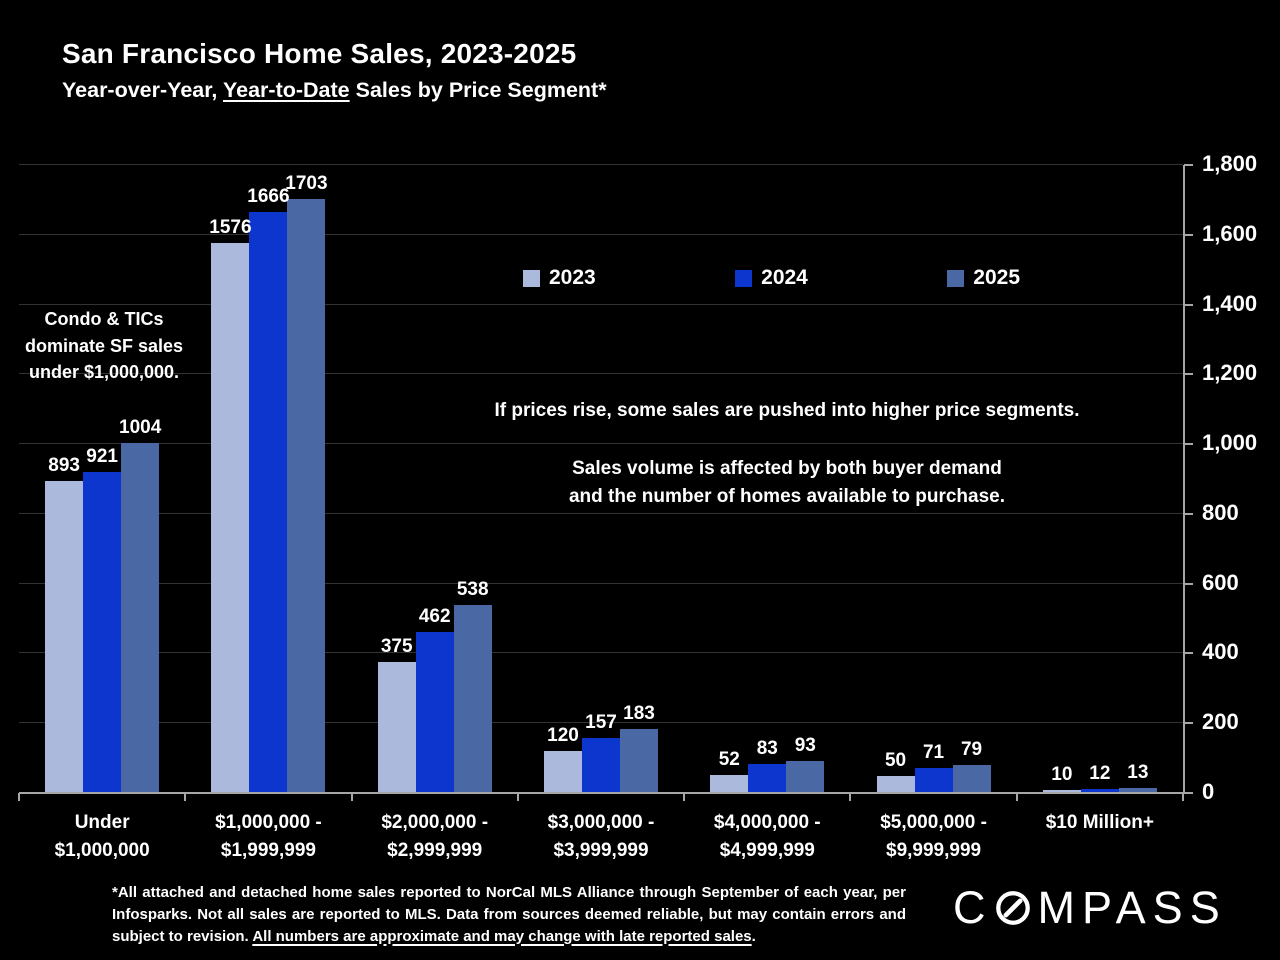  What do you see at coordinates (933, 836) in the screenshot?
I see `x-category-label: $5,000,000 - $9,999,999` at bounding box center [933, 836].